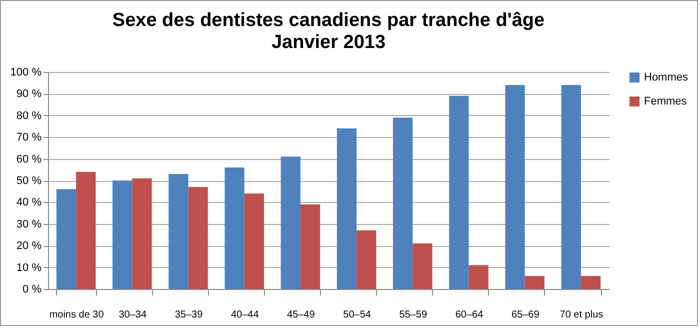 The image size is (700, 328). What do you see at coordinates (29, 138) in the screenshot?
I see `y-tick-label: 70 %` at bounding box center [29, 138].